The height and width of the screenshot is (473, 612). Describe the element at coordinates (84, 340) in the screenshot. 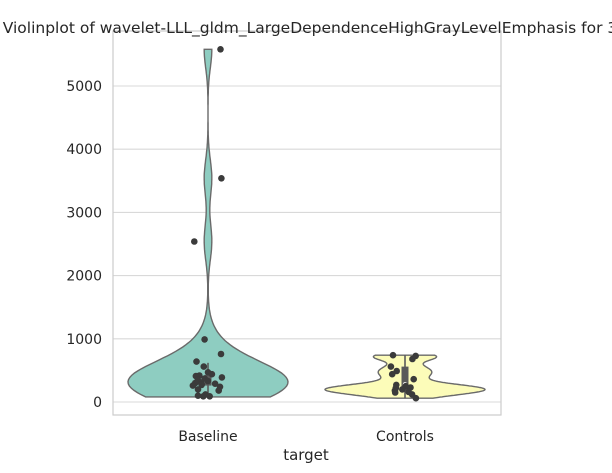

I see `y-tick-label: 1000` at that location.